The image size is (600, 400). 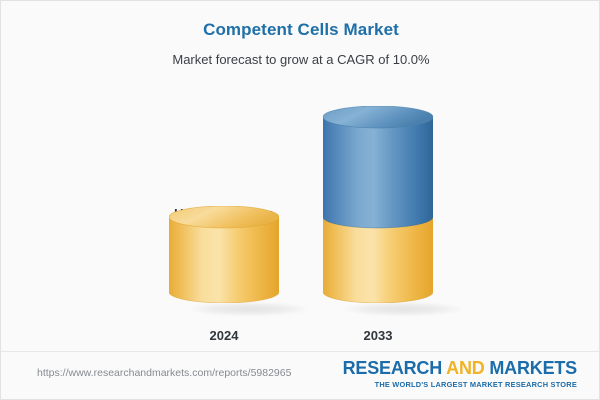 I want to click on page-title: Competent Cells Market, so click(x=301, y=29).